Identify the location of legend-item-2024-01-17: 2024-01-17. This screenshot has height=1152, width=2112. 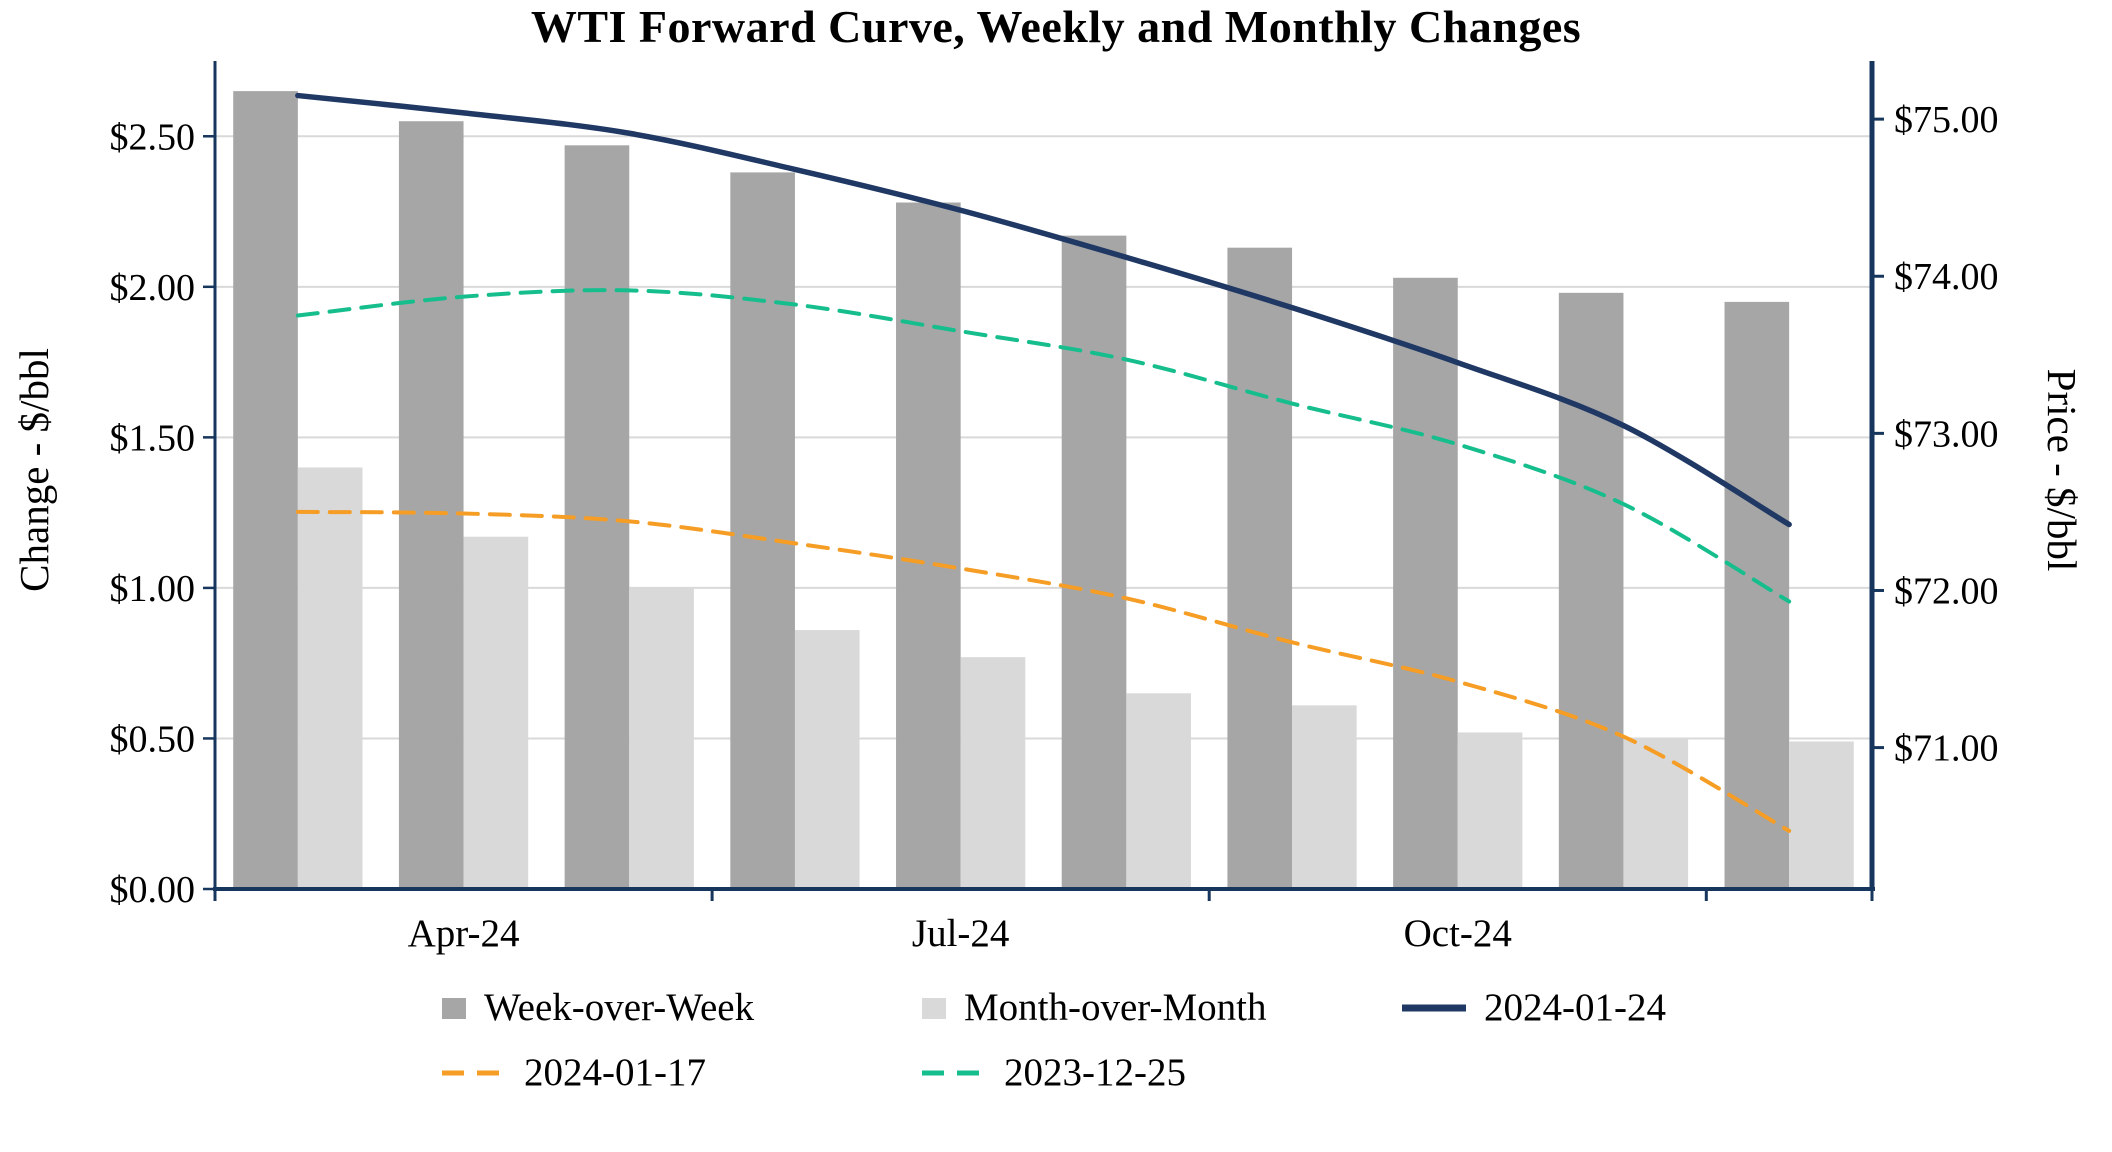
(680, 1072).